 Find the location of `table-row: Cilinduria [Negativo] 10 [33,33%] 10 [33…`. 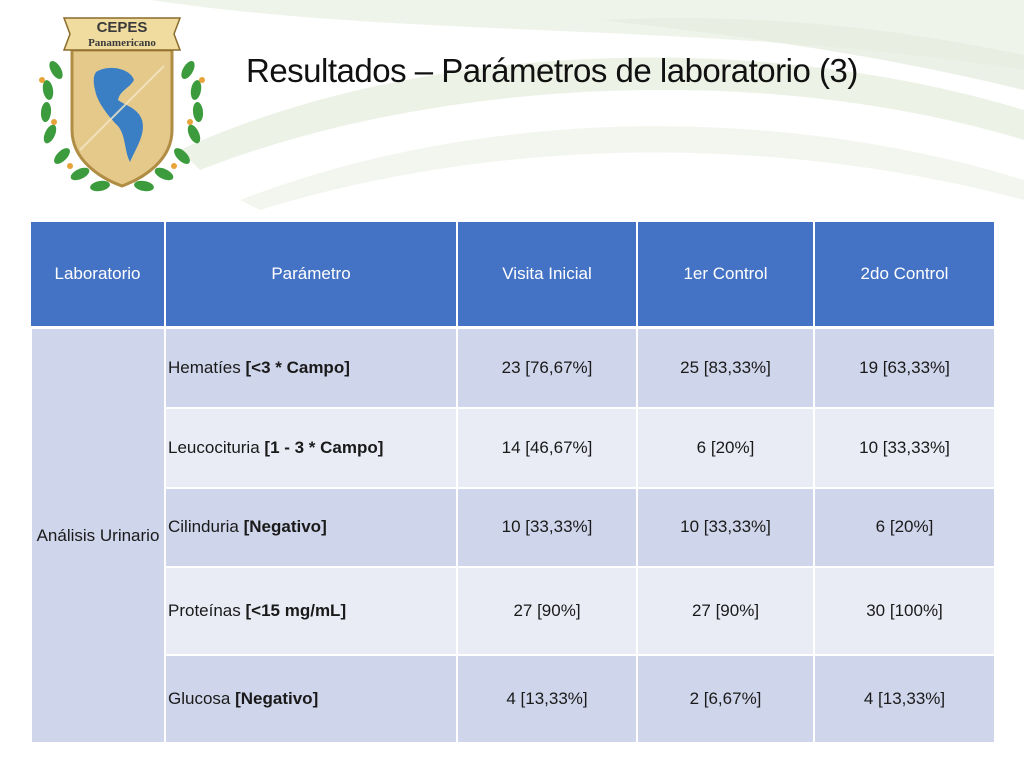

table-row: Cilinduria [Negativo] 10 [33,33%] 10 [33… is located at coordinates (513, 527).